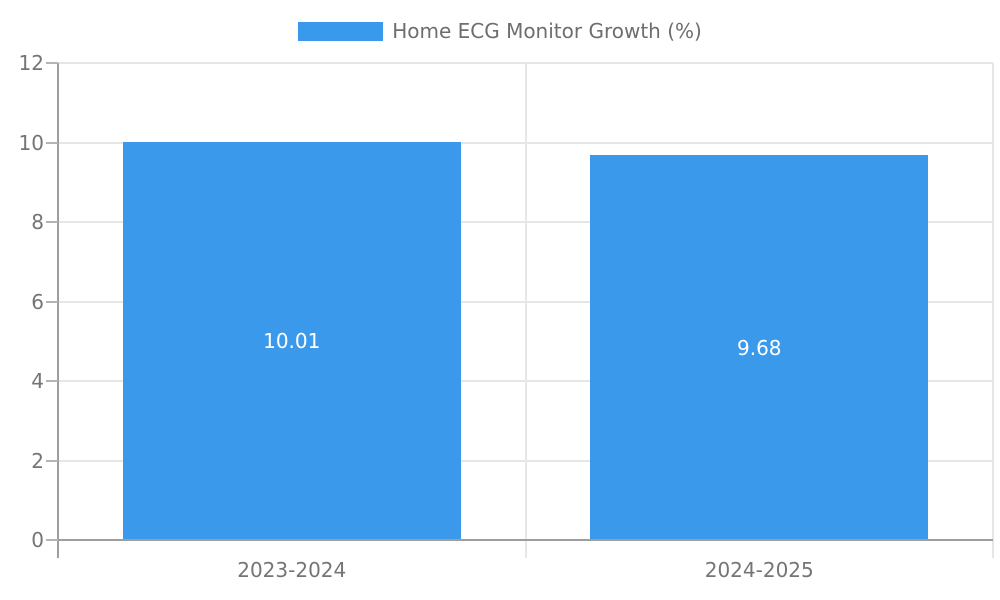  I want to click on y-axis-label: 0, so click(37, 540).